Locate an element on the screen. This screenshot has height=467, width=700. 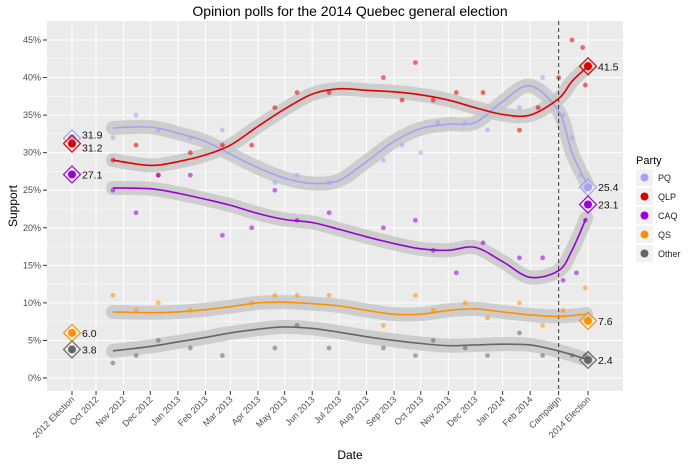
caq-result-diamond is located at coordinates (588, 204).